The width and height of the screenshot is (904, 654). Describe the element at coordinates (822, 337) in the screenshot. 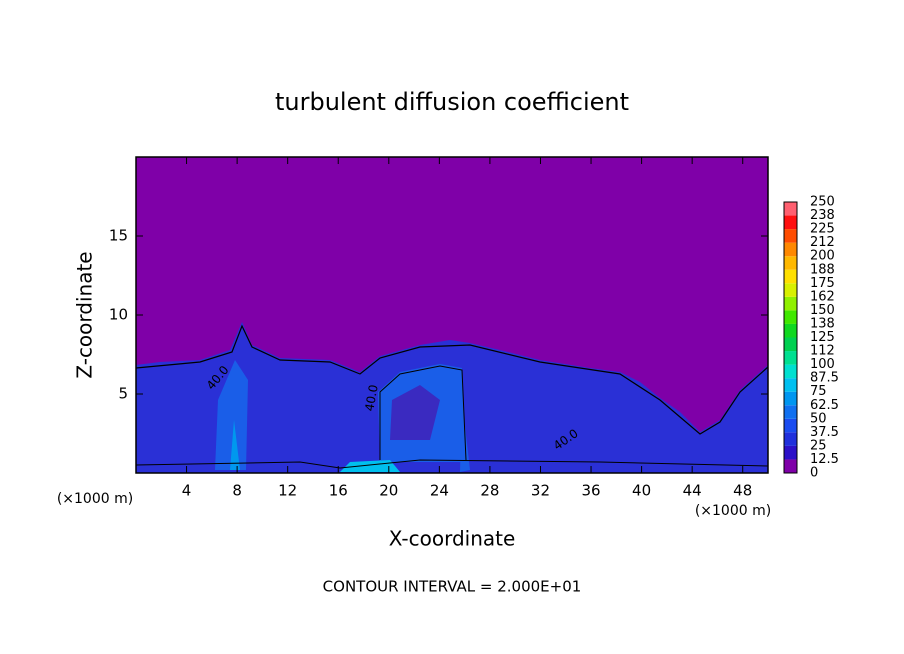

I see `colorbar-label: 125` at that location.